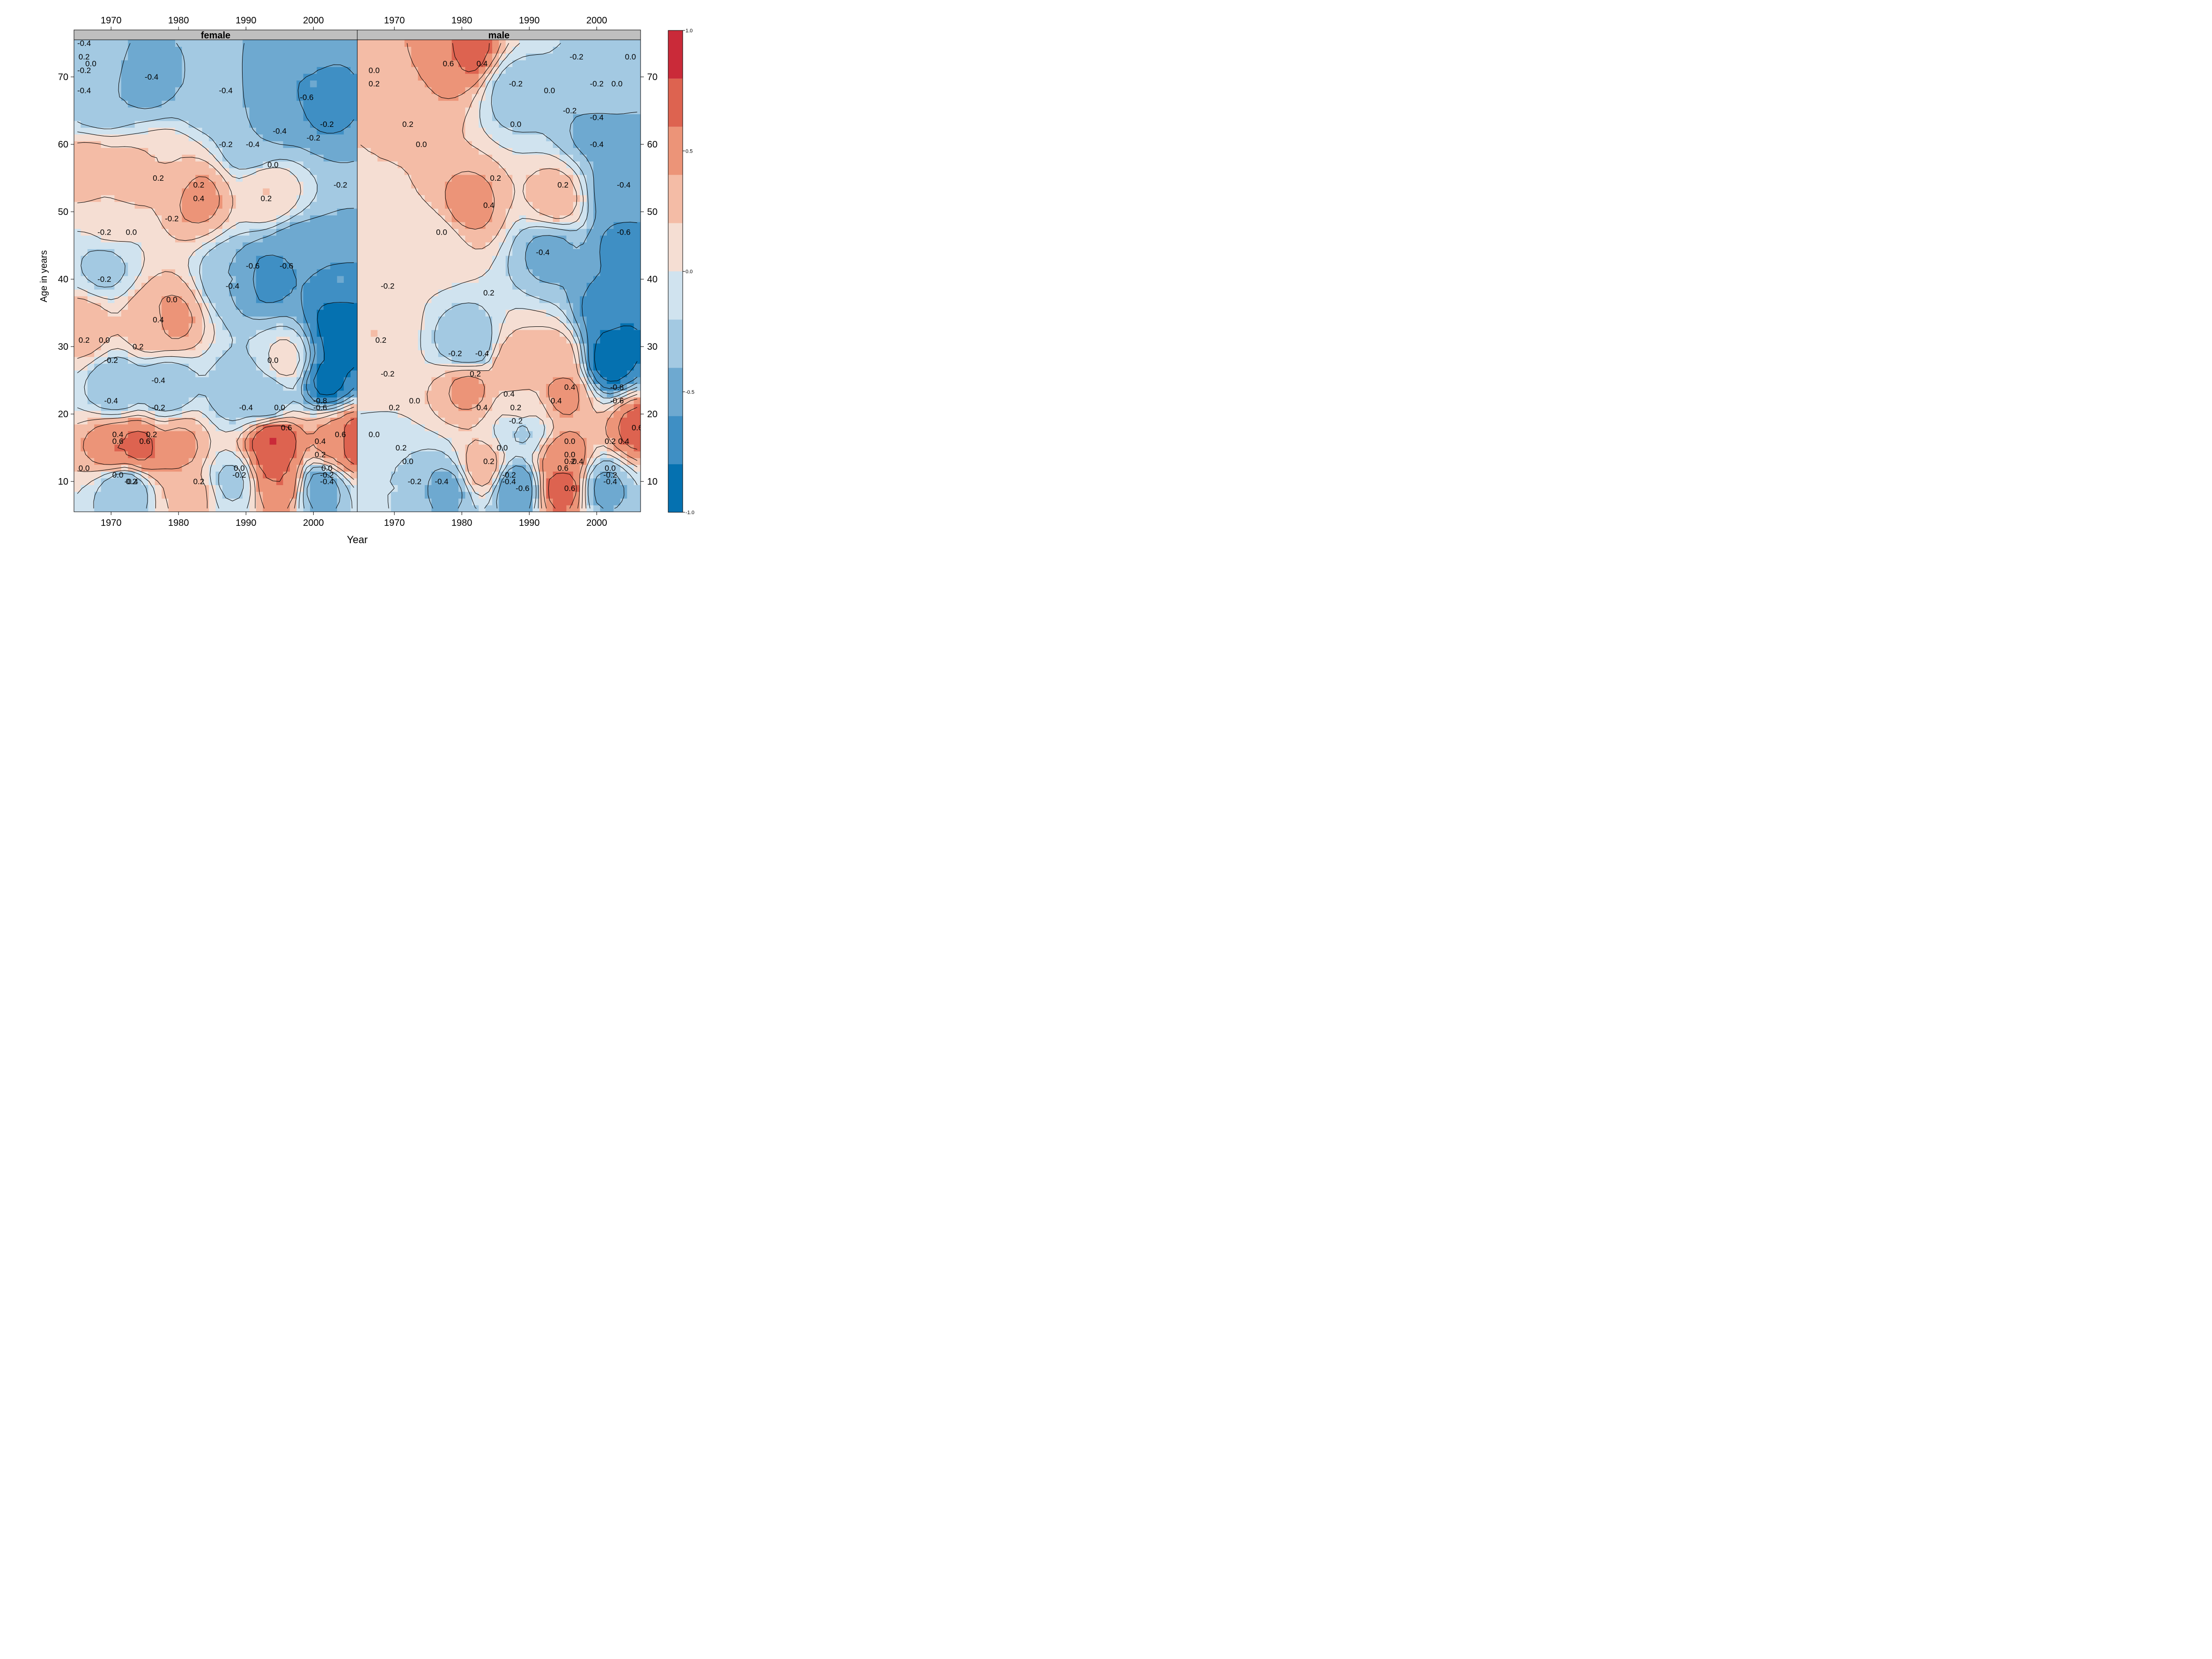  I want to click on contour-label: -0.2, so click(111, 360).